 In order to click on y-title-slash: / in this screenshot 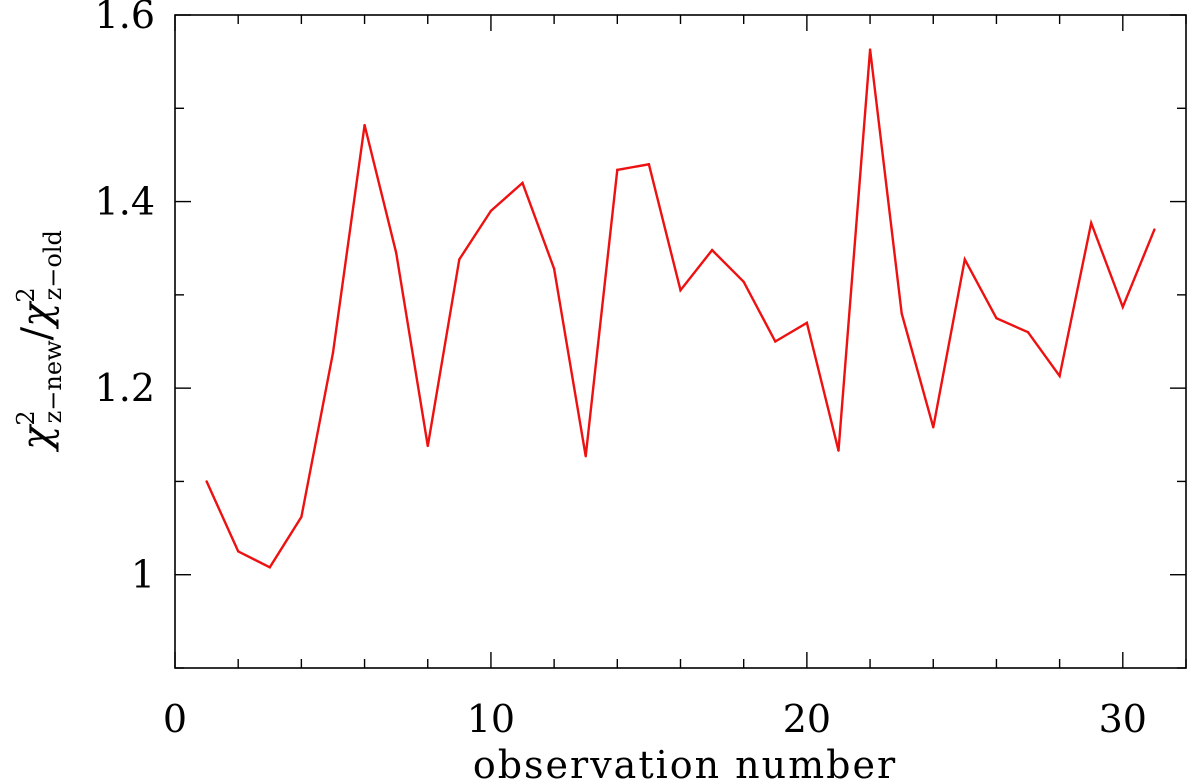, I will do `click(37, 333)`.